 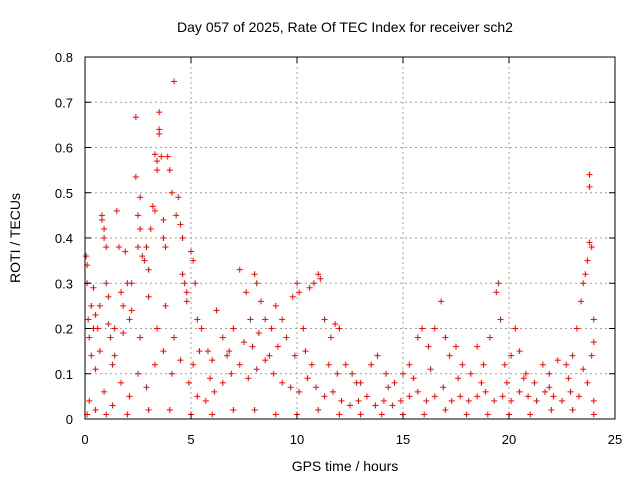 I want to click on x-tick-labels: 0 5 10 15 20 25, so click(x=351, y=439).